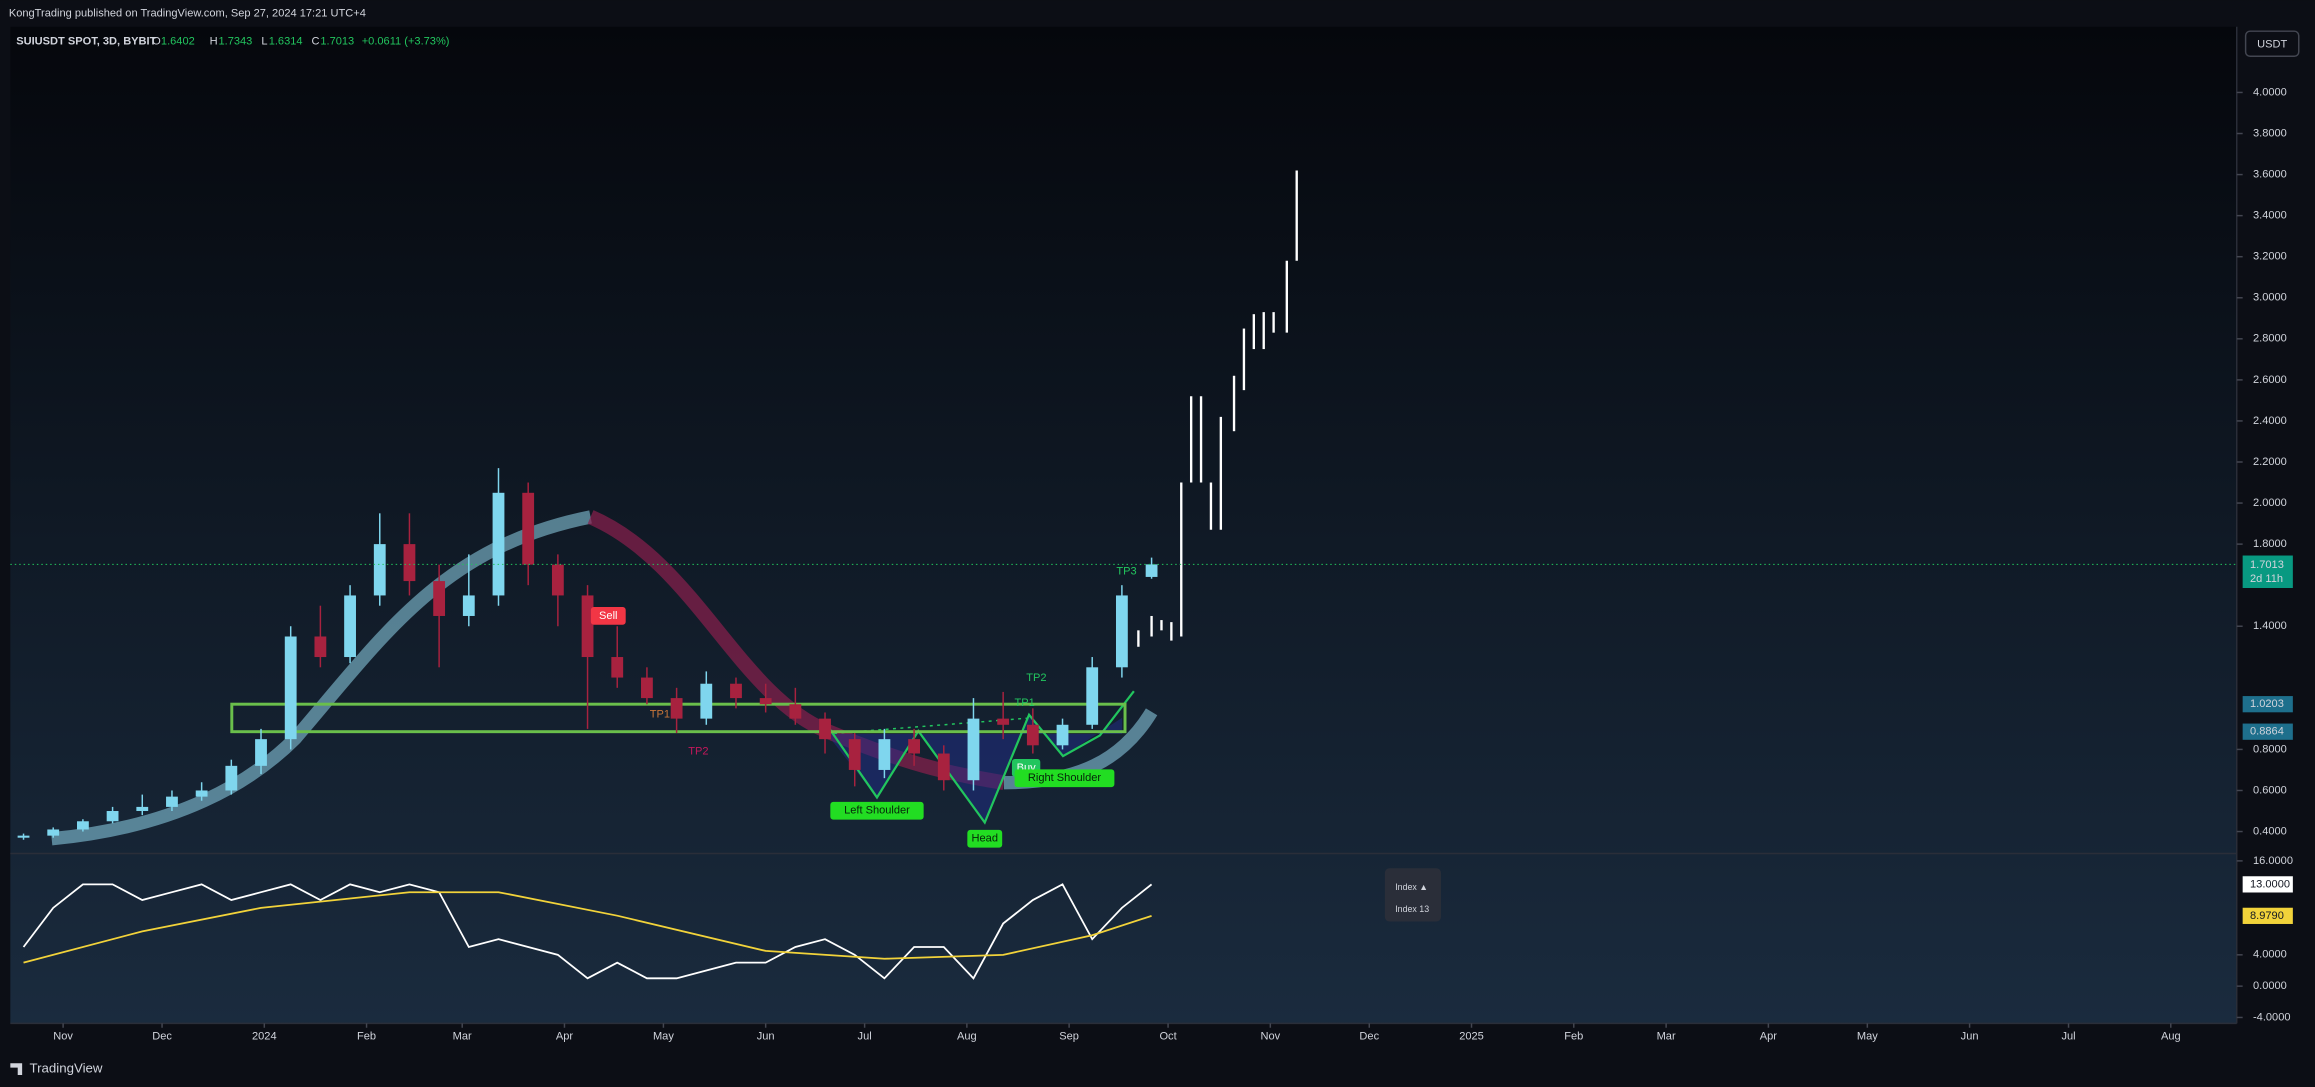 The image size is (2315, 1087). What do you see at coordinates (316, 41) in the screenshot?
I see `ohlc-key: C` at bounding box center [316, 41].